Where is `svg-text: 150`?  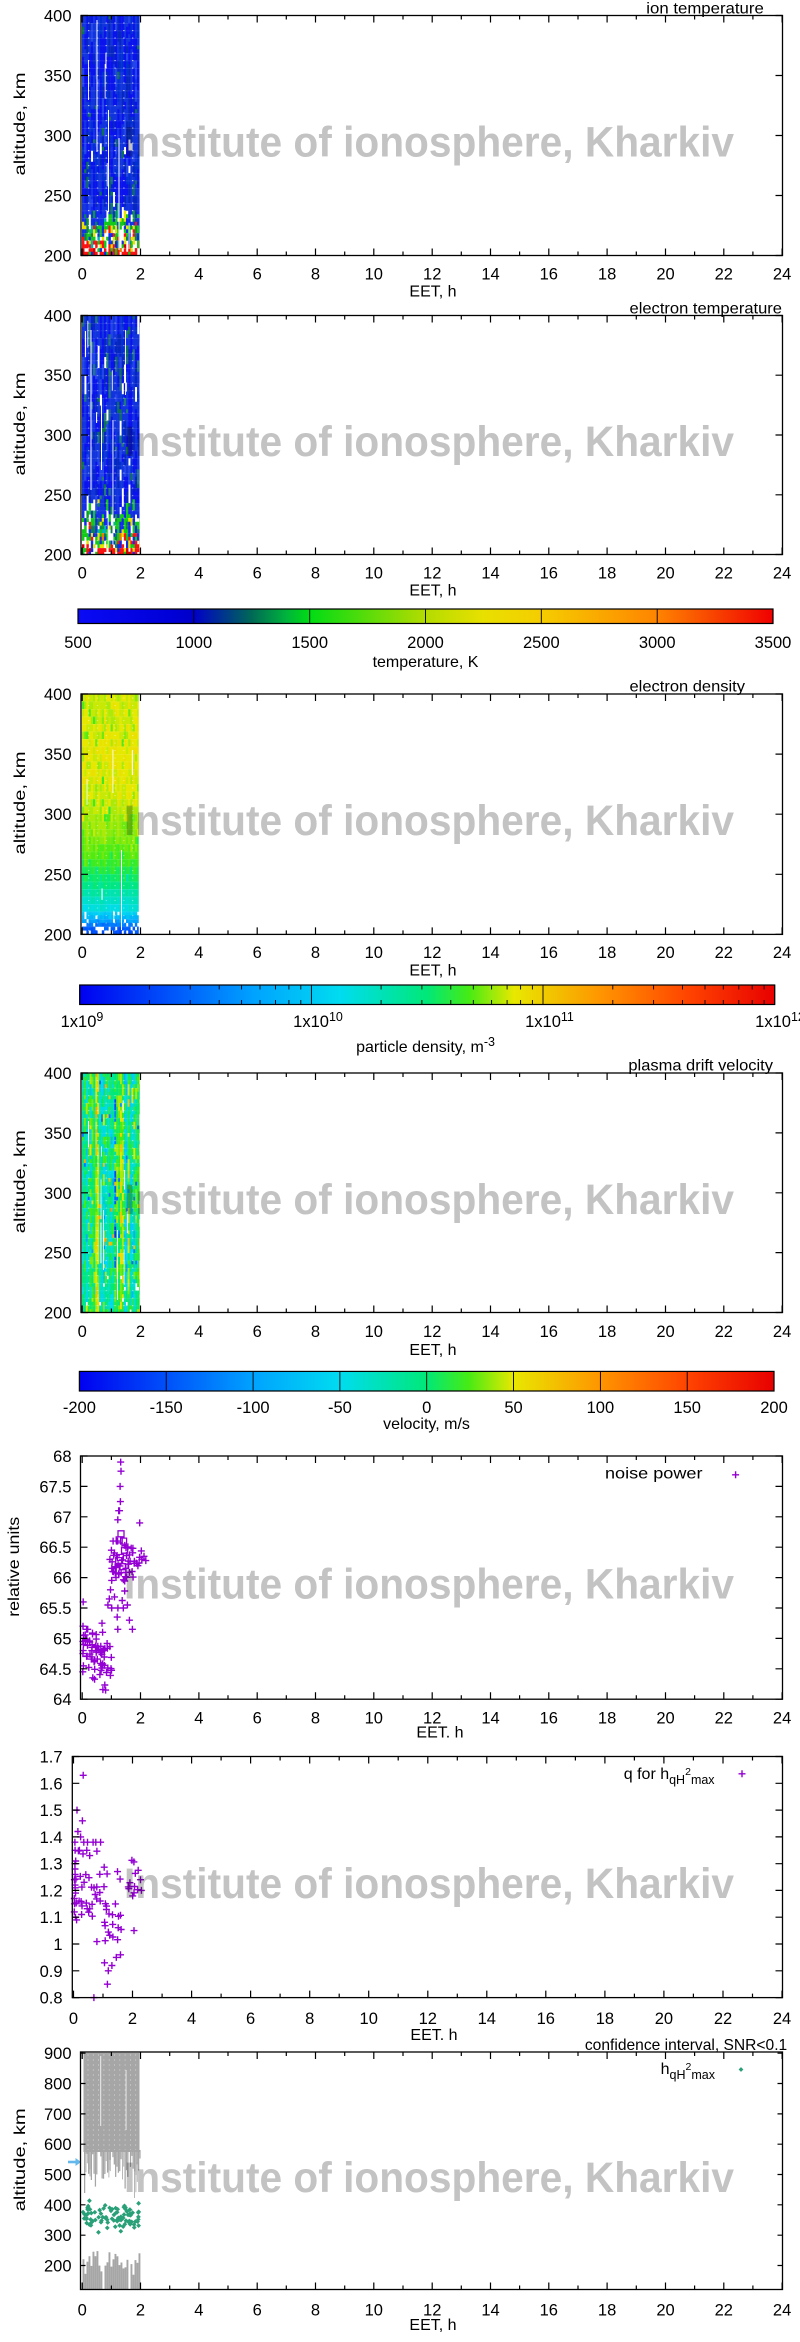
svg-text: 150 is located at coordinates (687, 1408).